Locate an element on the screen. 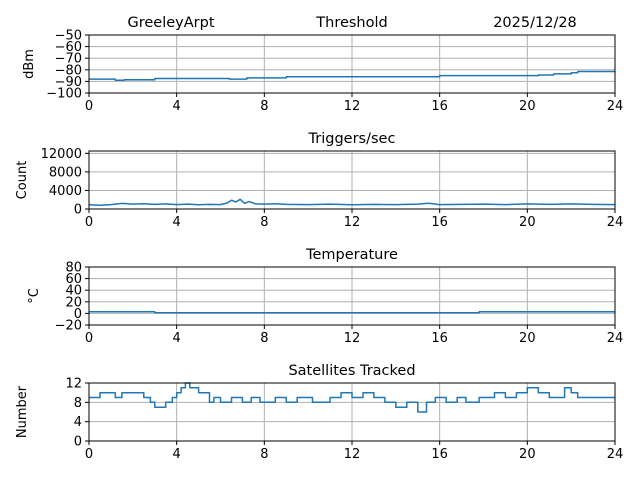 The width and height of the screenshot is (640, 480). temperature-series-line is located at coordinates (352, 312).